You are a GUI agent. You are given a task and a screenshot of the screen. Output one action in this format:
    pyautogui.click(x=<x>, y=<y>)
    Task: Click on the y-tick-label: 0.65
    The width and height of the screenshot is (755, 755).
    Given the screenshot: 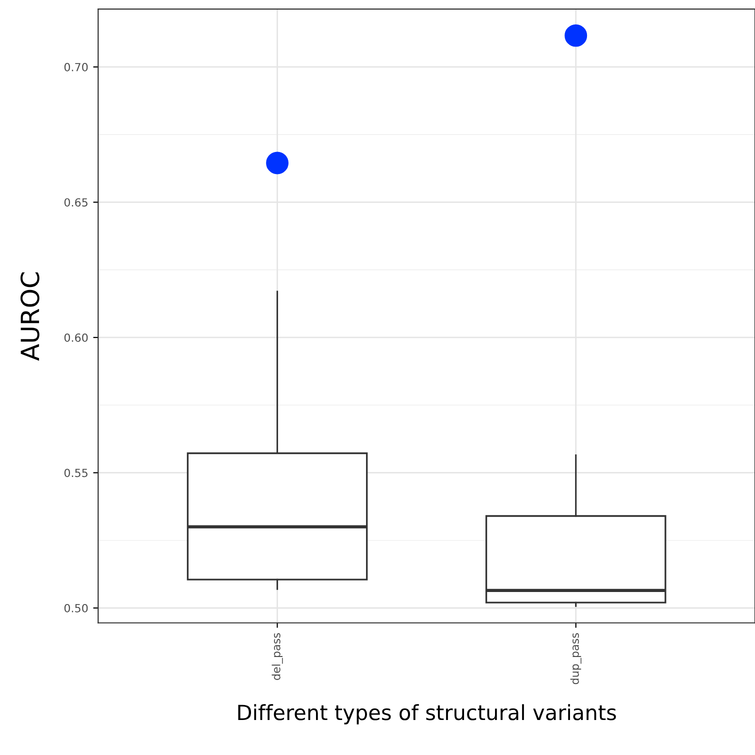 What is the action you would take?
    pyautogui.click(x=76, y=202)
    